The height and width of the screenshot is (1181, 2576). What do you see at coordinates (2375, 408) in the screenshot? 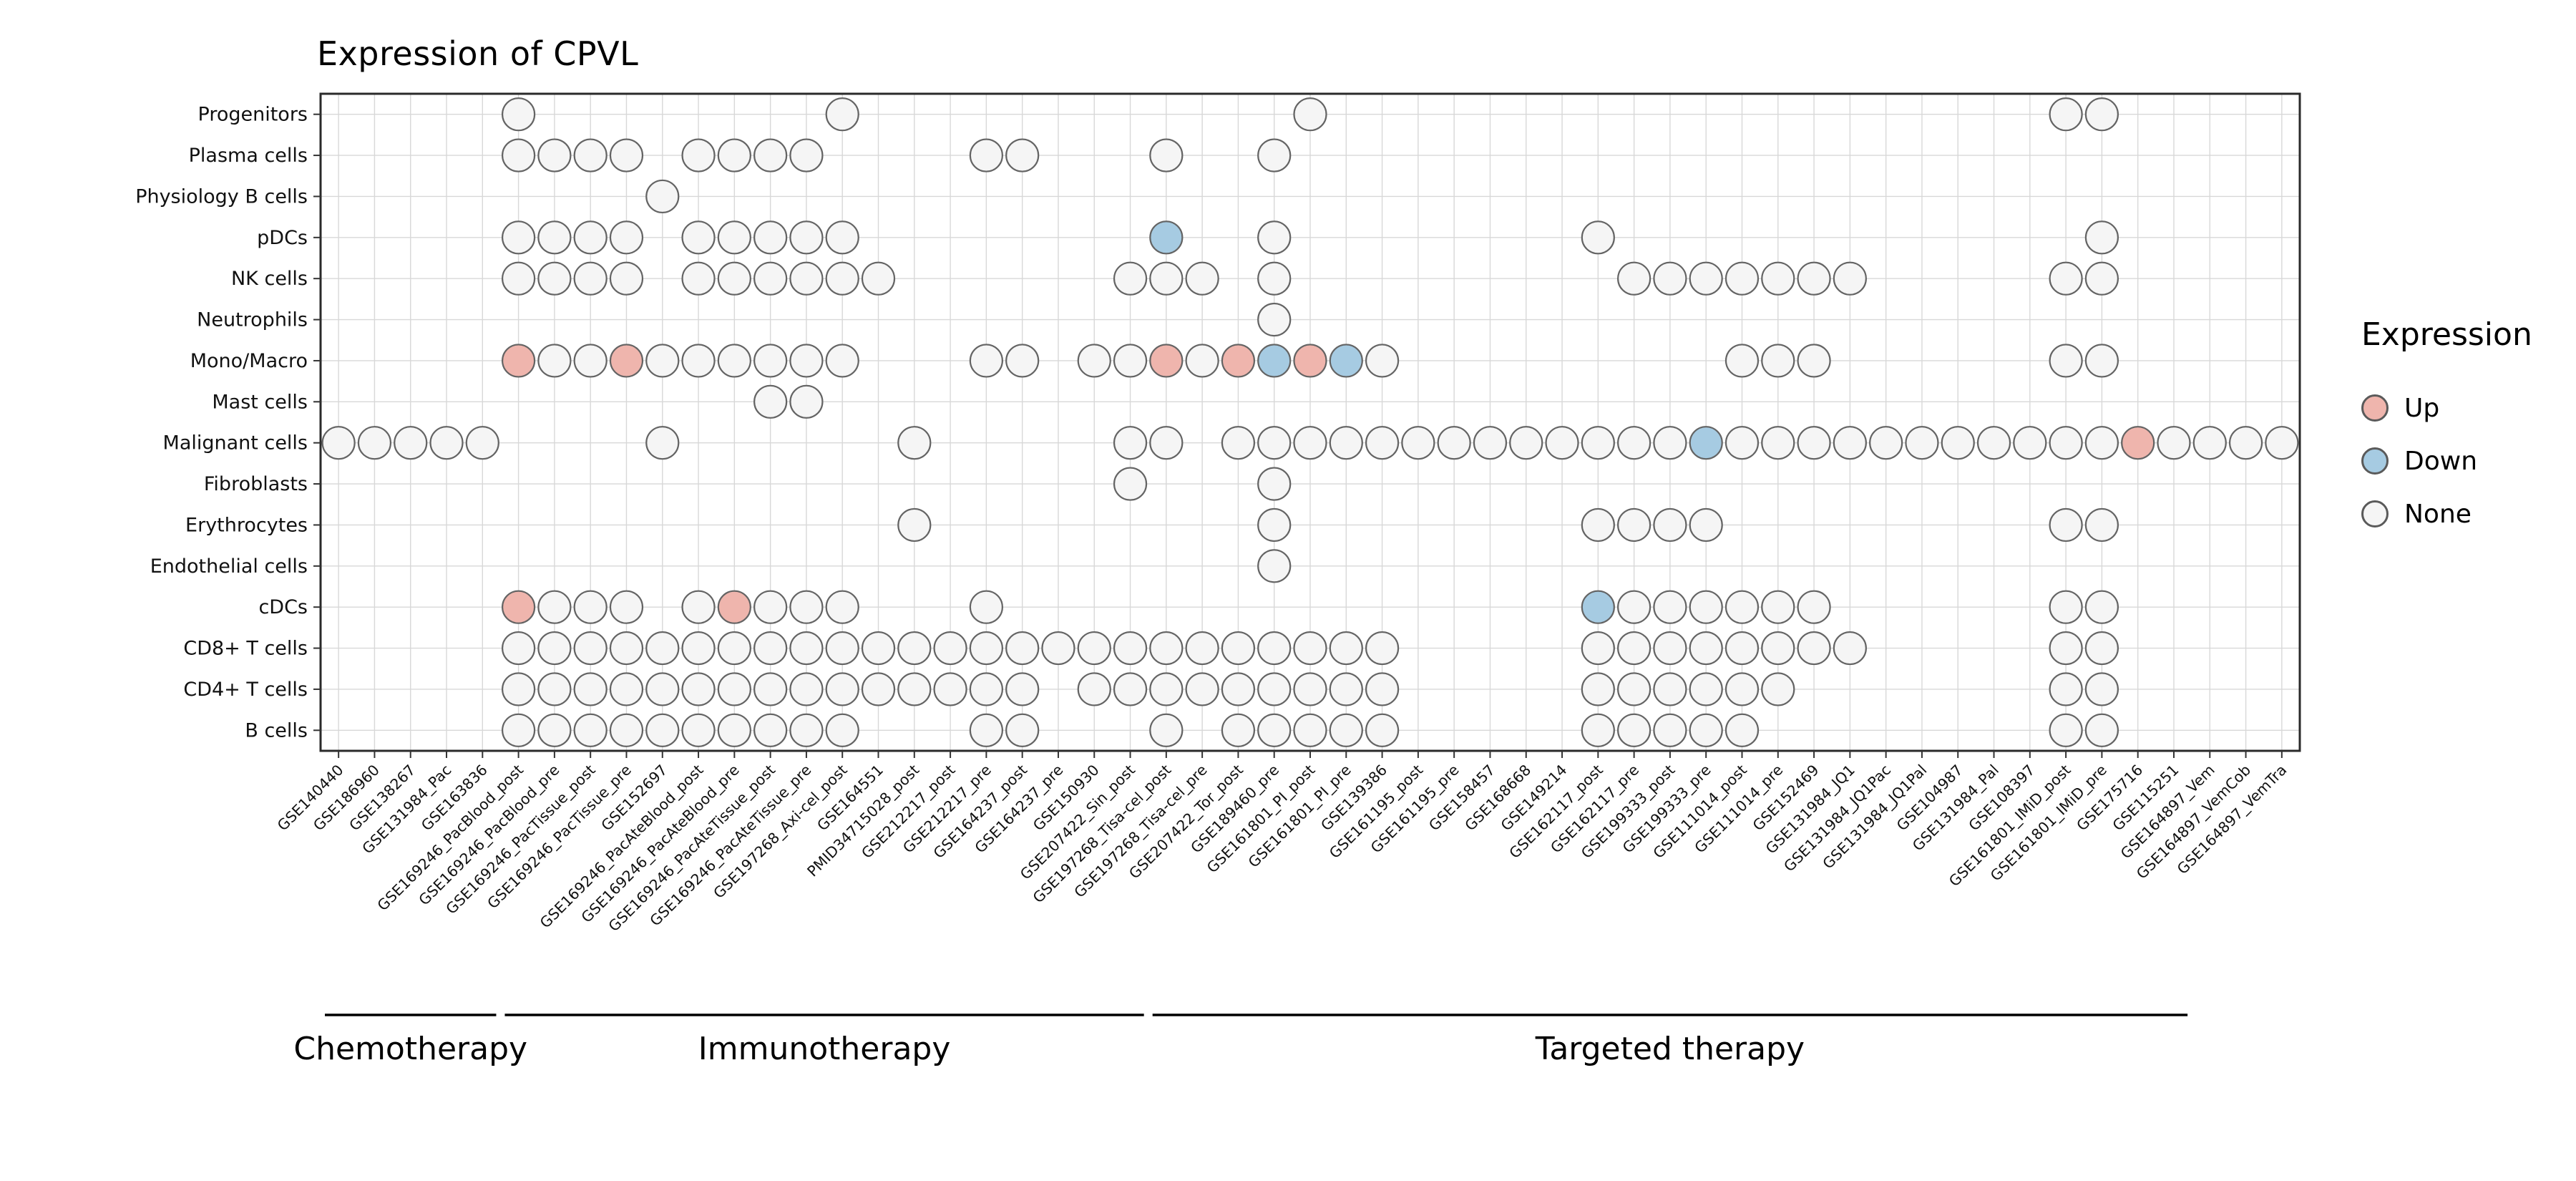
I see `legend-dot-up-icon` at bounding box center [2375, 408].